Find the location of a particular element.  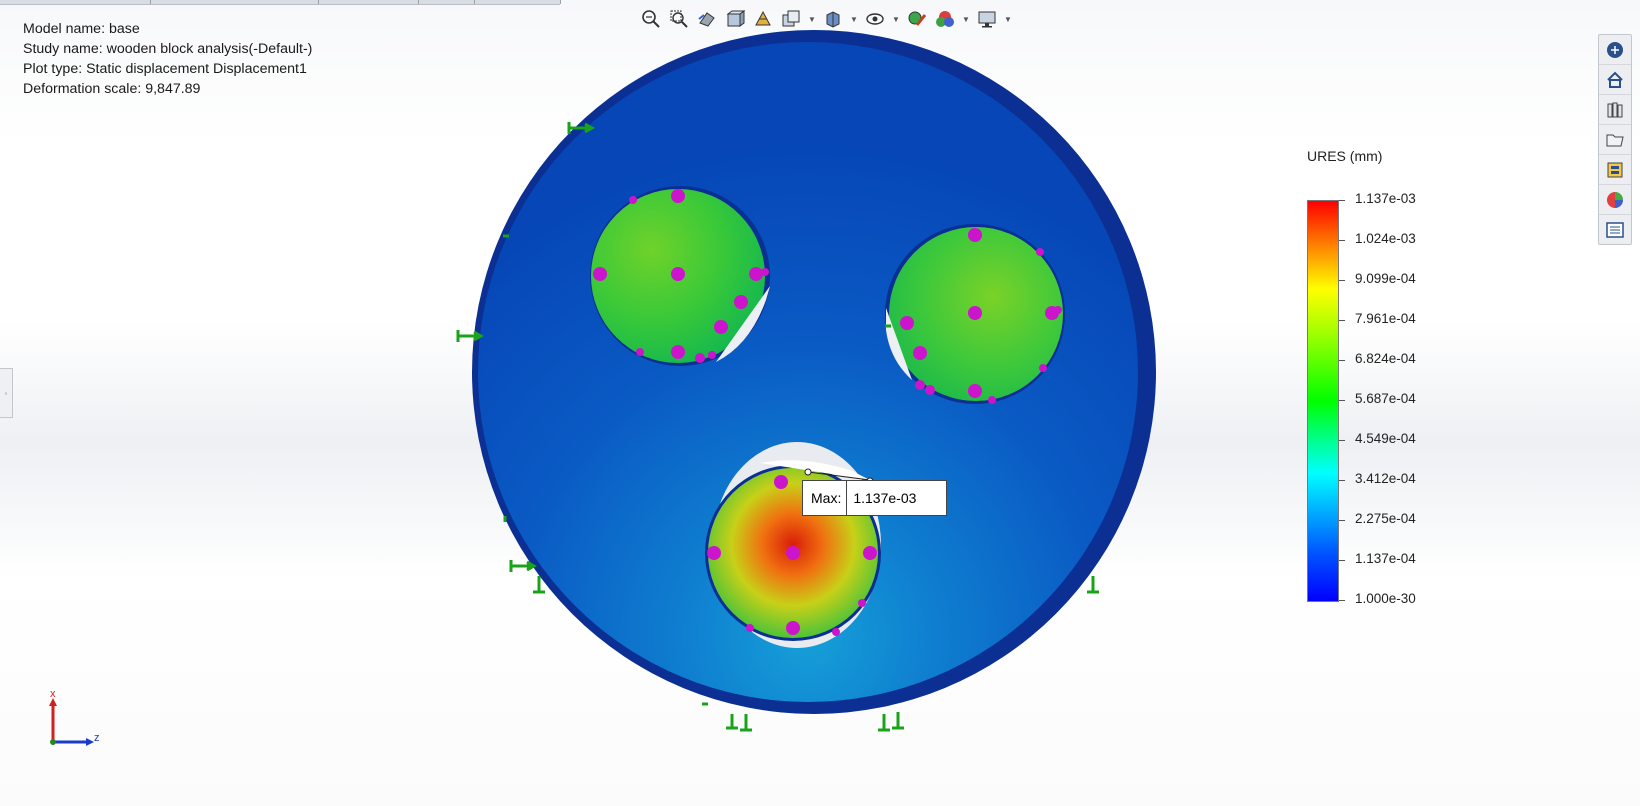

previous-view-icon is located at coordinates (707, 19).